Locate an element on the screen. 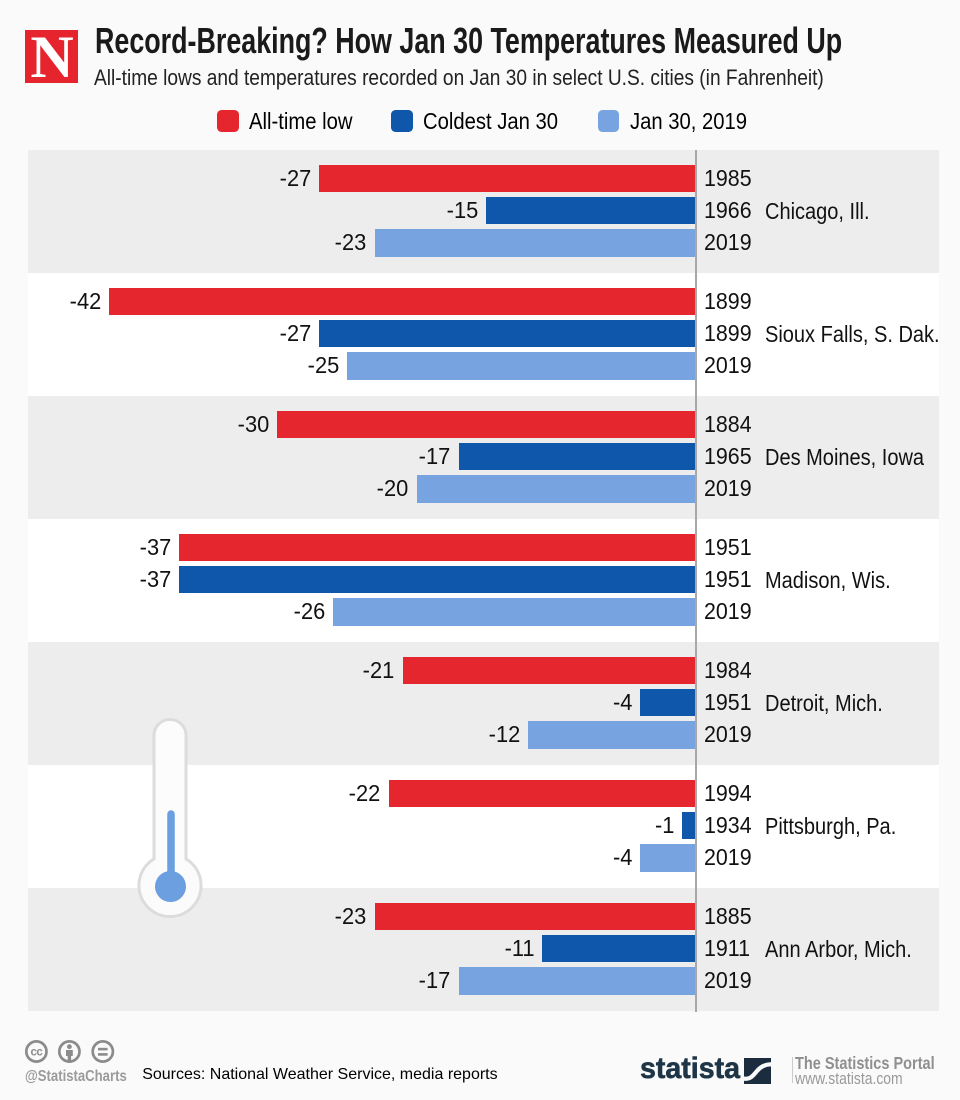  svg-text: cc is located at coordinates (37, 1053).